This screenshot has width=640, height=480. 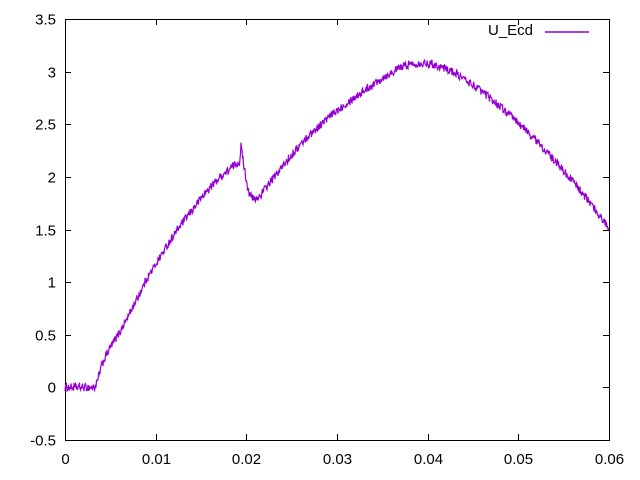 What do you see at coordinates (45, 20) in the screenshot?
I see `y-tick-label: 3.5` at bounding box center [45, 20].